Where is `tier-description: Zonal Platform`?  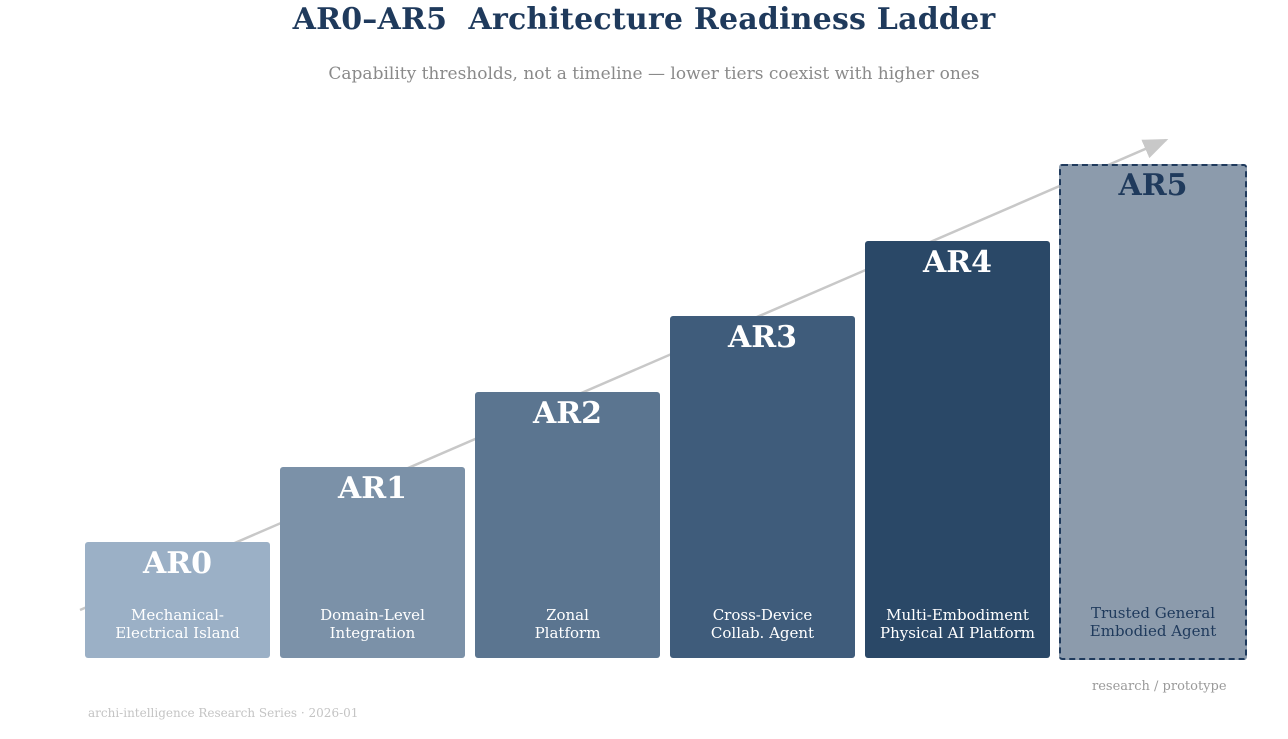 tier-description: Zonal Platform is located at coordinates (567, 624).